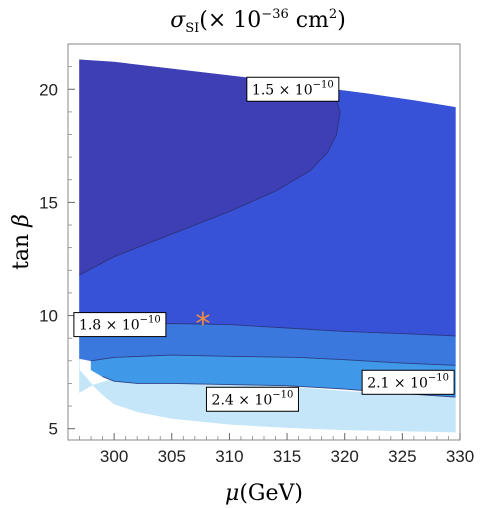 The width and height of the screenshot is (500, 508). I want to click on x-axis-label: μ(GeV), so click(264, 493).